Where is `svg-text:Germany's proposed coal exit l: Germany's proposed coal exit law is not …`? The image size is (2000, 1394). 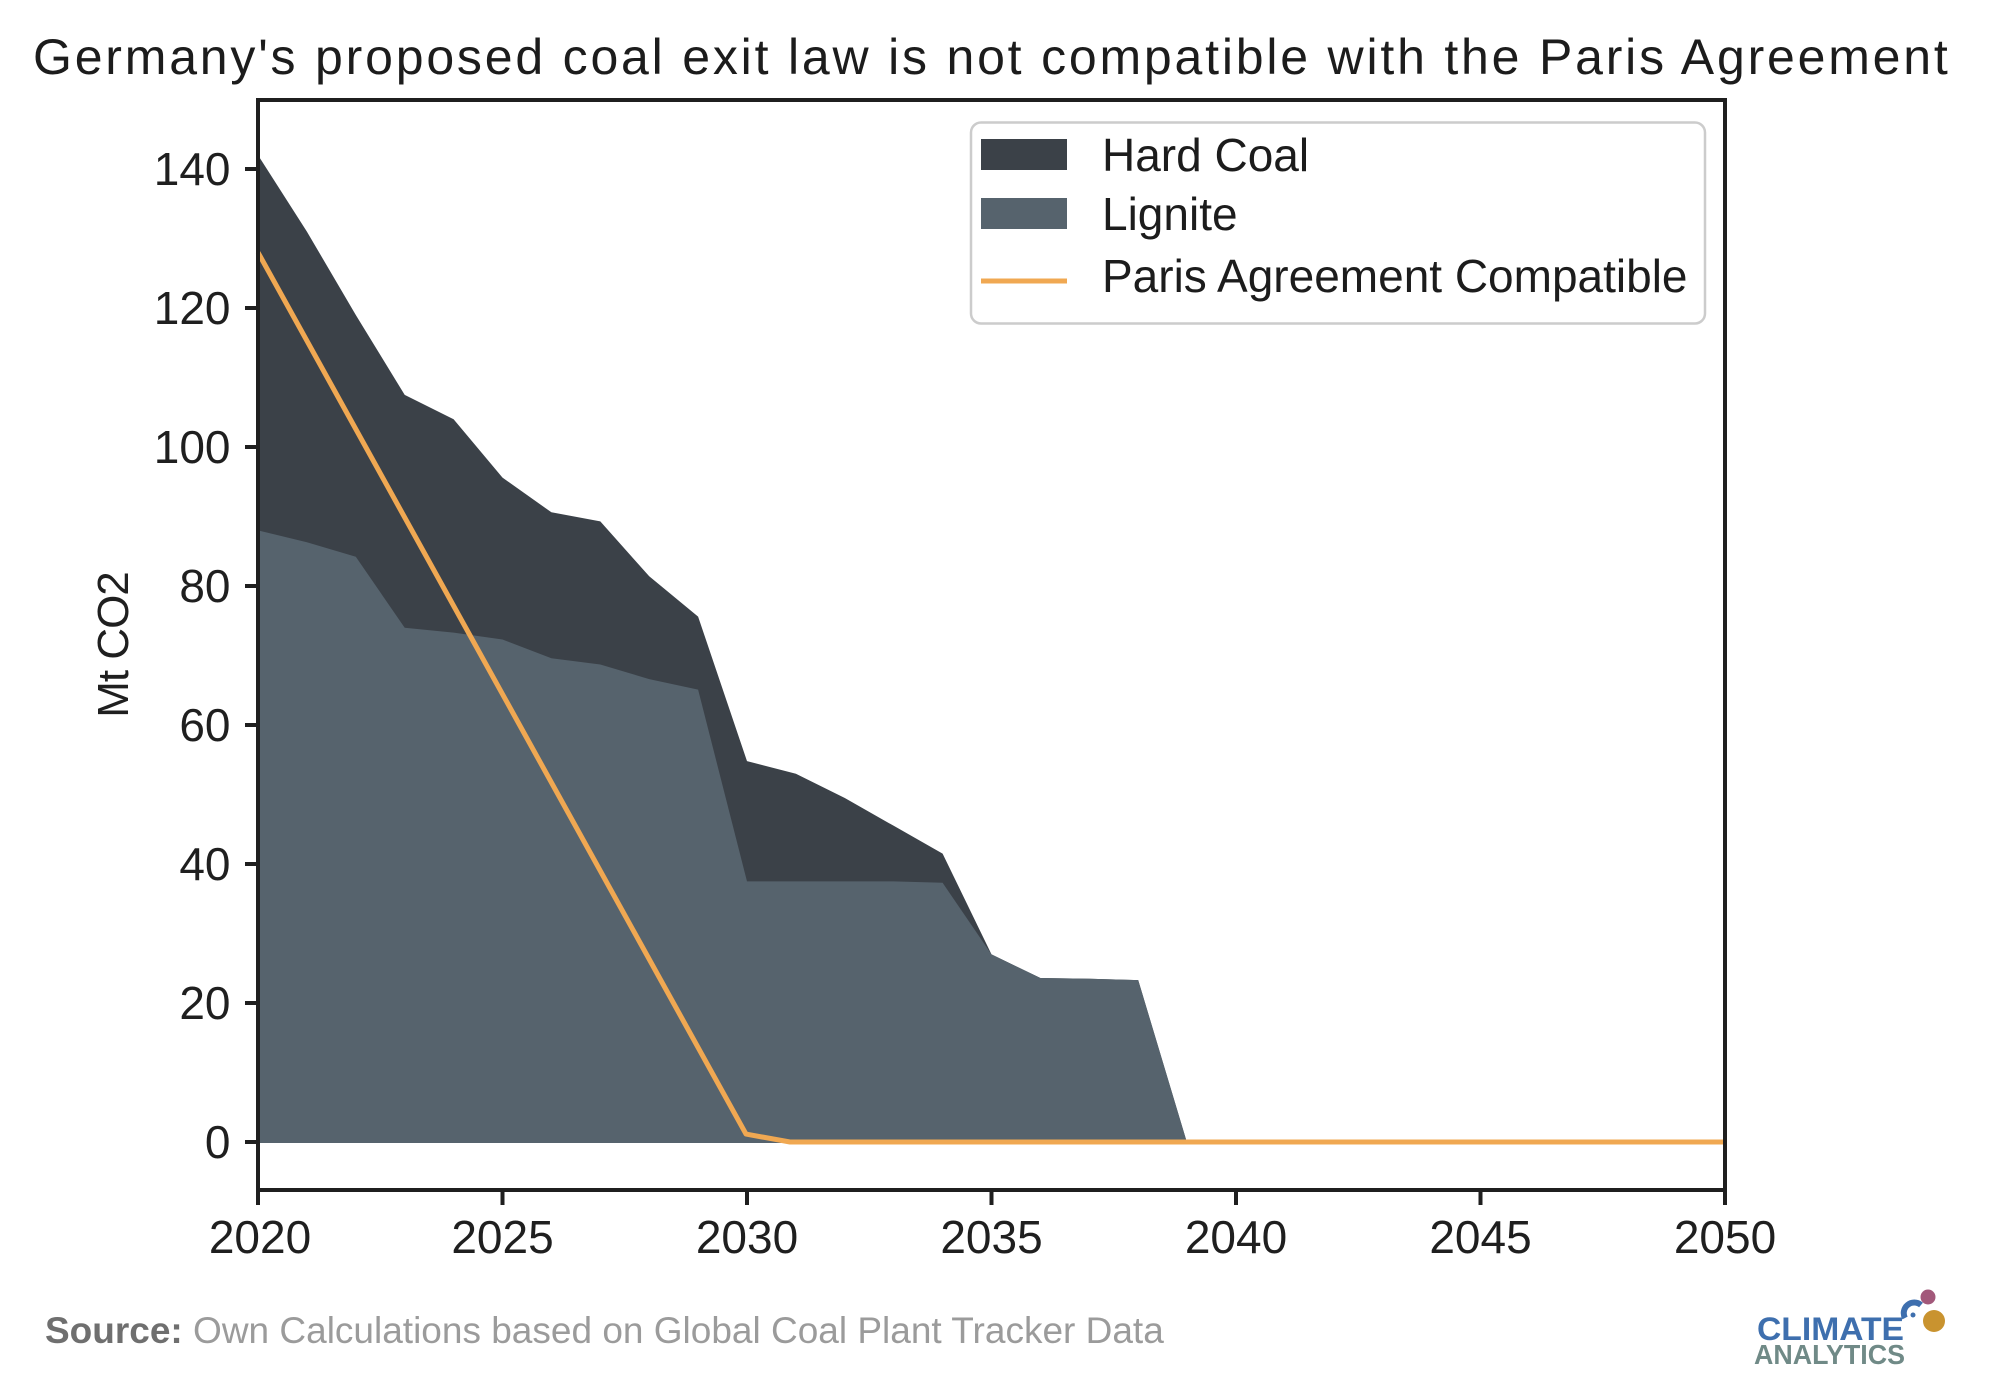 svg-text:Germany's proposed coal exit l: Germany's proposed coal exit law is not … is located at coordinates (992, 57).